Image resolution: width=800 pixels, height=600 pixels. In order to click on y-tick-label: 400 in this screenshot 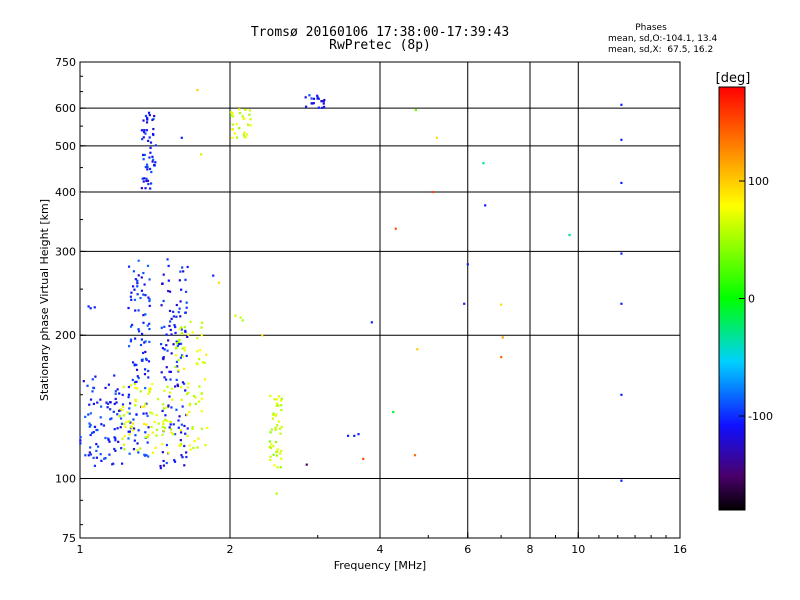, I will do `click(65, 192)`.